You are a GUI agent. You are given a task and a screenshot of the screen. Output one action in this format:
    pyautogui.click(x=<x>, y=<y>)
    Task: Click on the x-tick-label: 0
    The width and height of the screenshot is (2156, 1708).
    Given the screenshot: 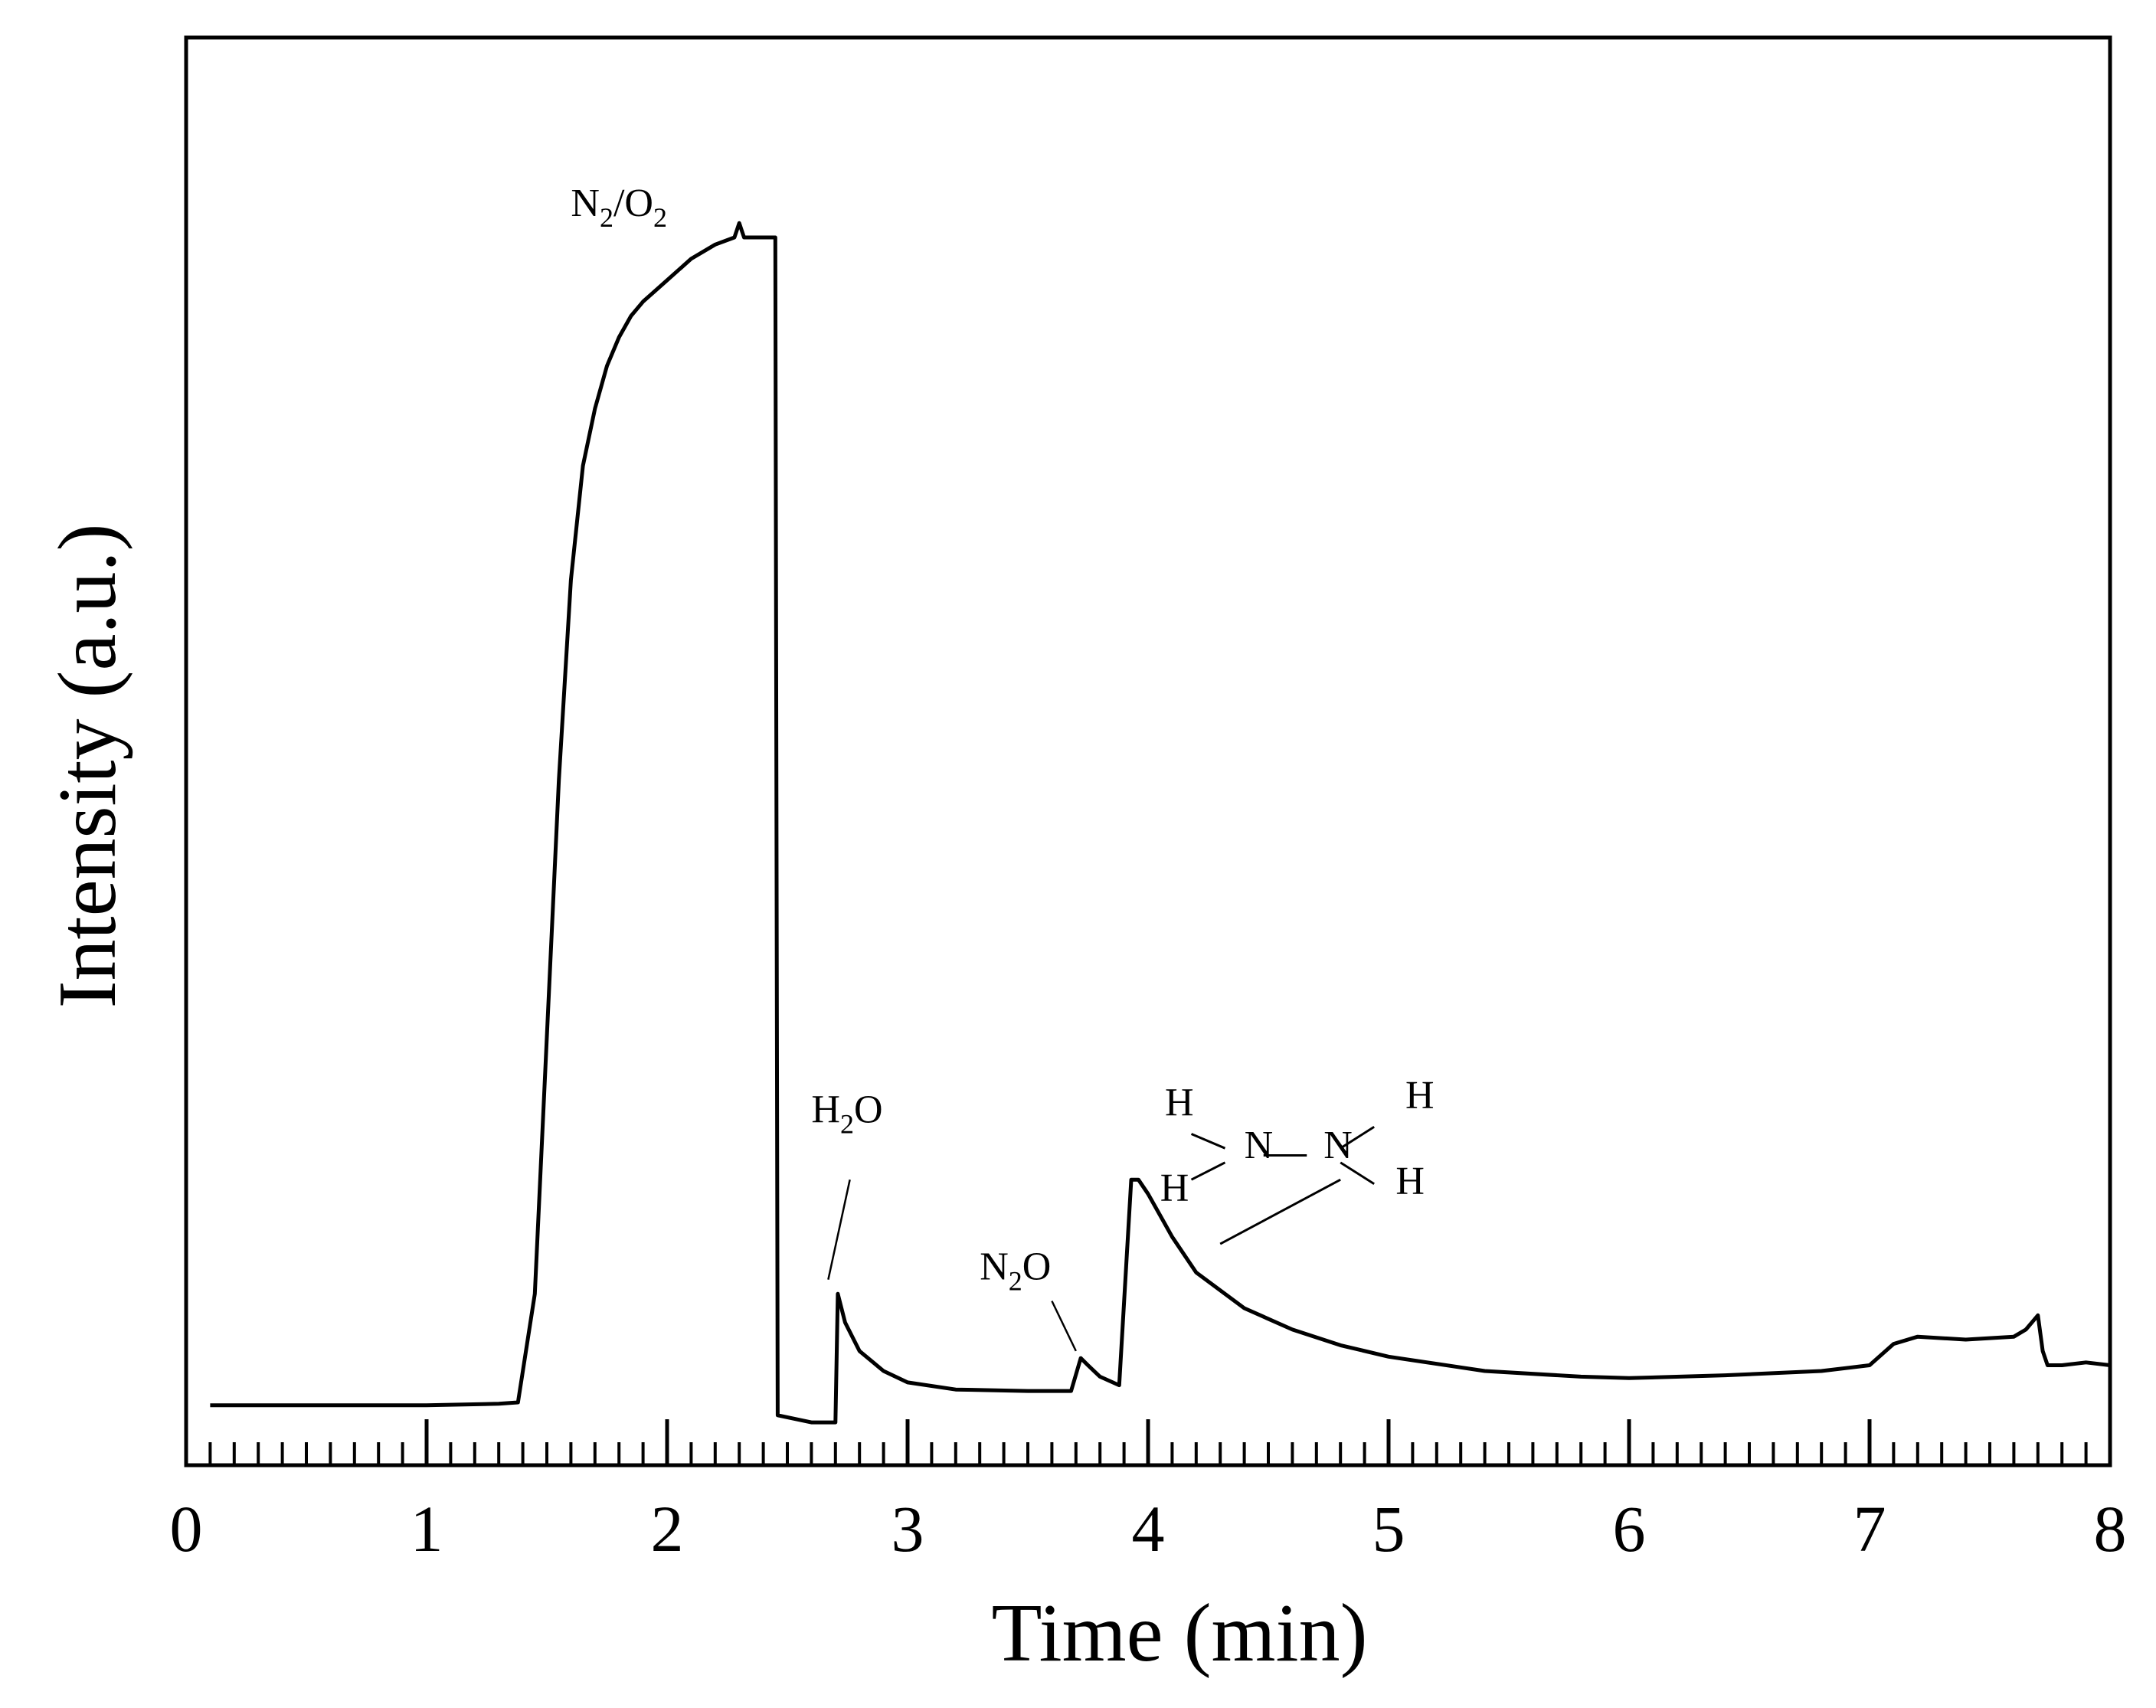 What is the action you would take?
    pyautogui.click(x=187, y=1529)
    